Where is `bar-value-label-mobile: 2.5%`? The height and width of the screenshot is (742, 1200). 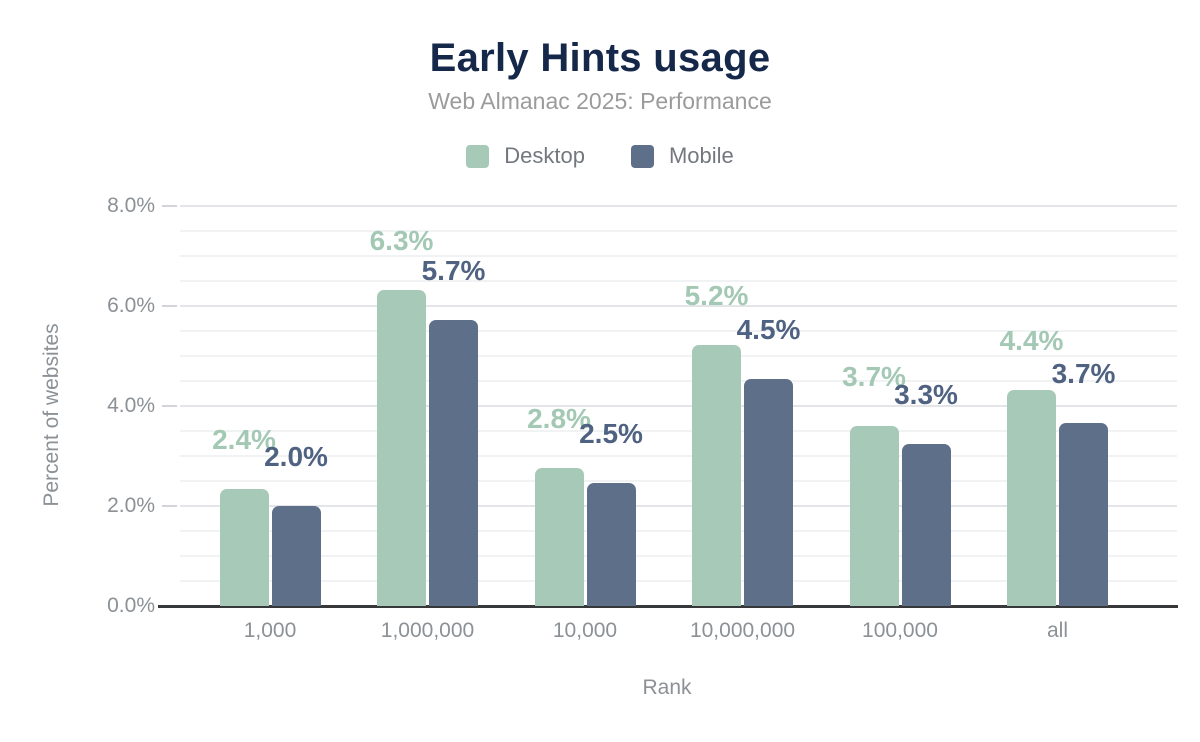
bar-value-label-mobile: 2.5% is located at coordinates (611, 433).